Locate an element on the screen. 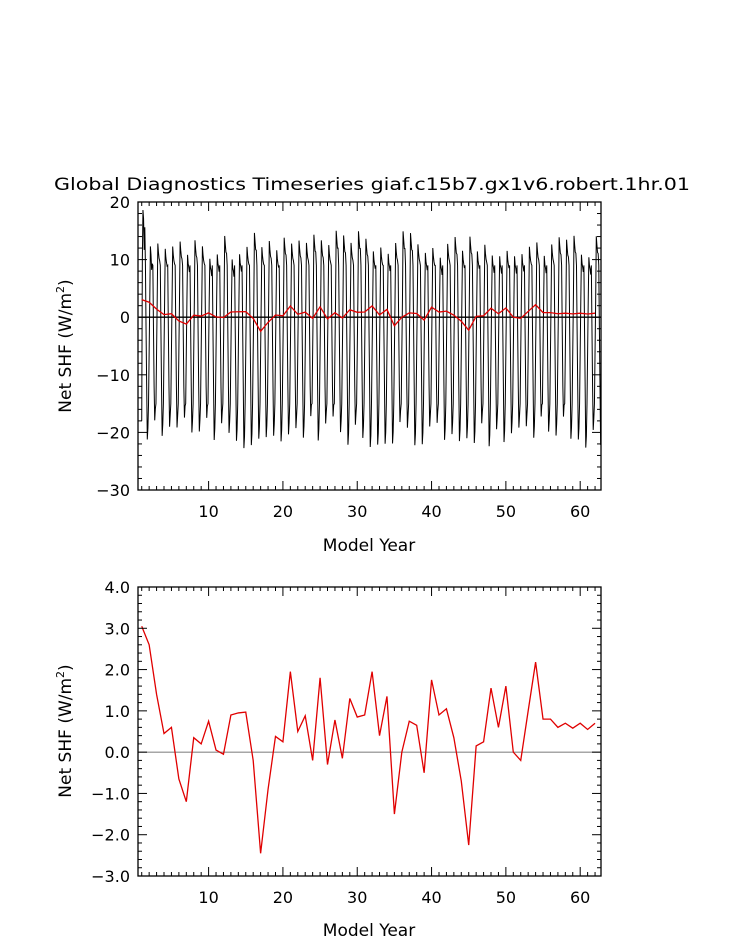  bottom-y-tick-label: −1.0 is located at coordinates (110, 793).